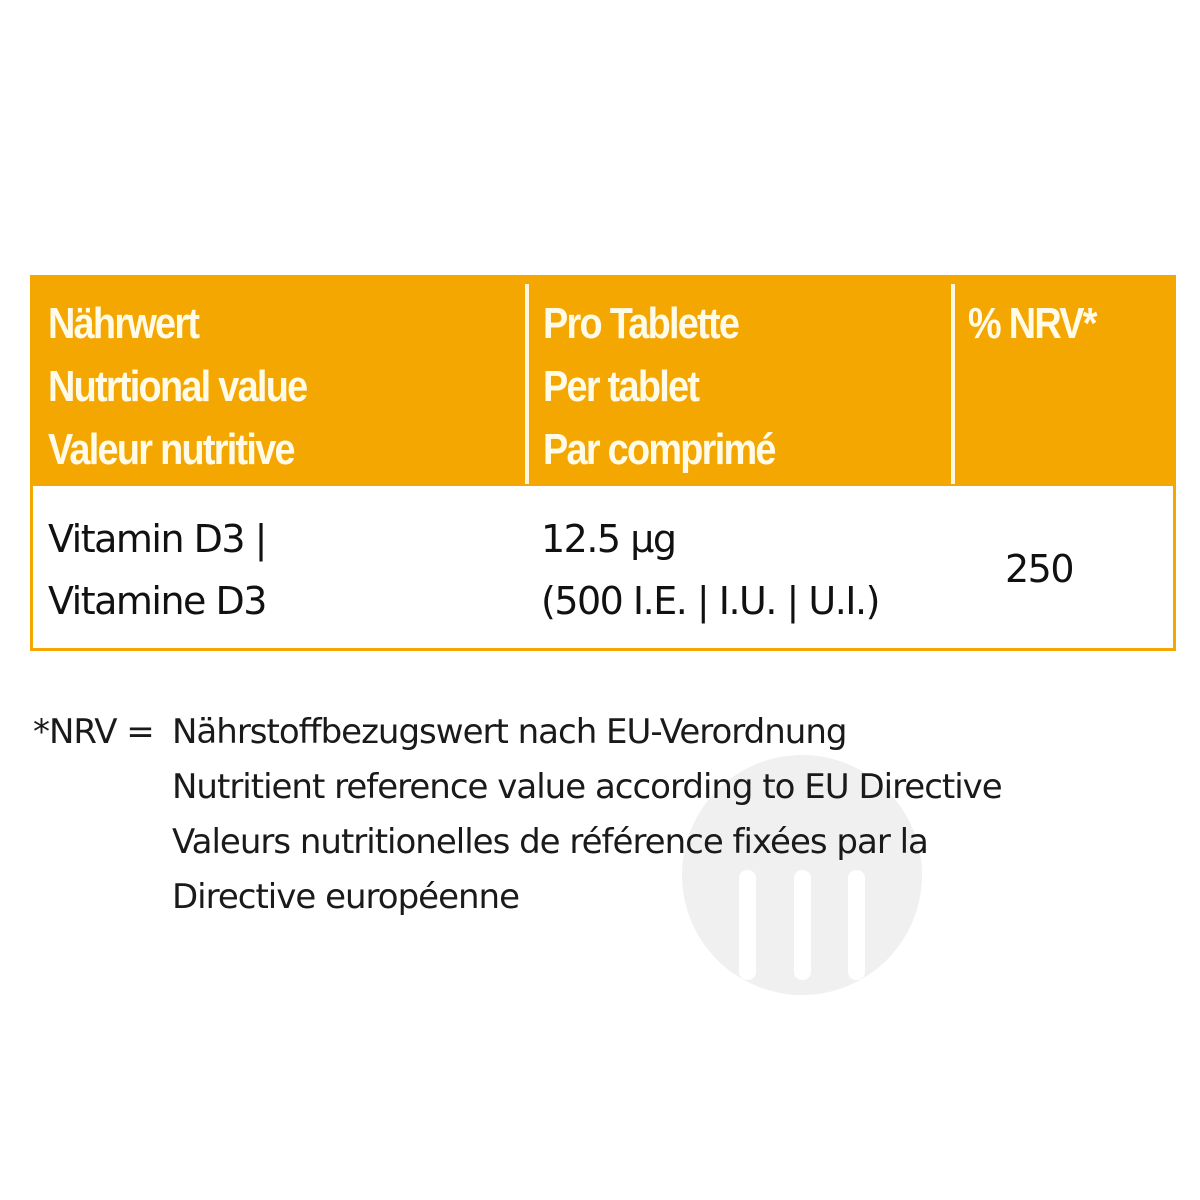 The width and height of the screenshot is (1200, 1200). I want to click on header-line: % NRV*, so click(1032, 323).